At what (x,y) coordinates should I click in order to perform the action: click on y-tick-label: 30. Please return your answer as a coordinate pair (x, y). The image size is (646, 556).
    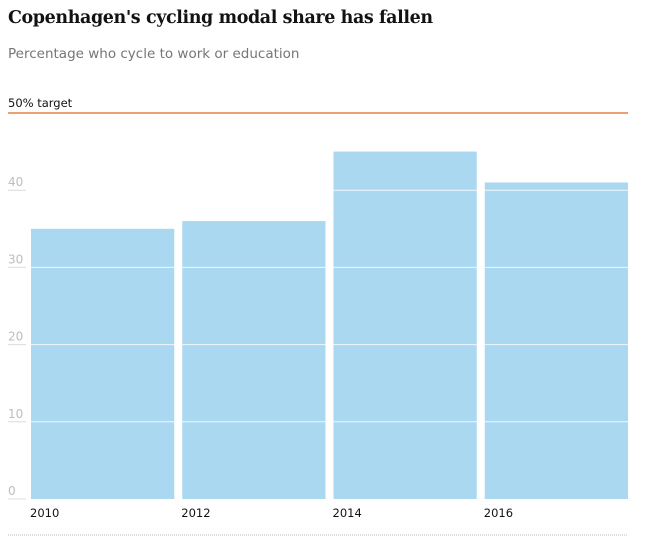
    Looking at the image, I should click on (15, 259).